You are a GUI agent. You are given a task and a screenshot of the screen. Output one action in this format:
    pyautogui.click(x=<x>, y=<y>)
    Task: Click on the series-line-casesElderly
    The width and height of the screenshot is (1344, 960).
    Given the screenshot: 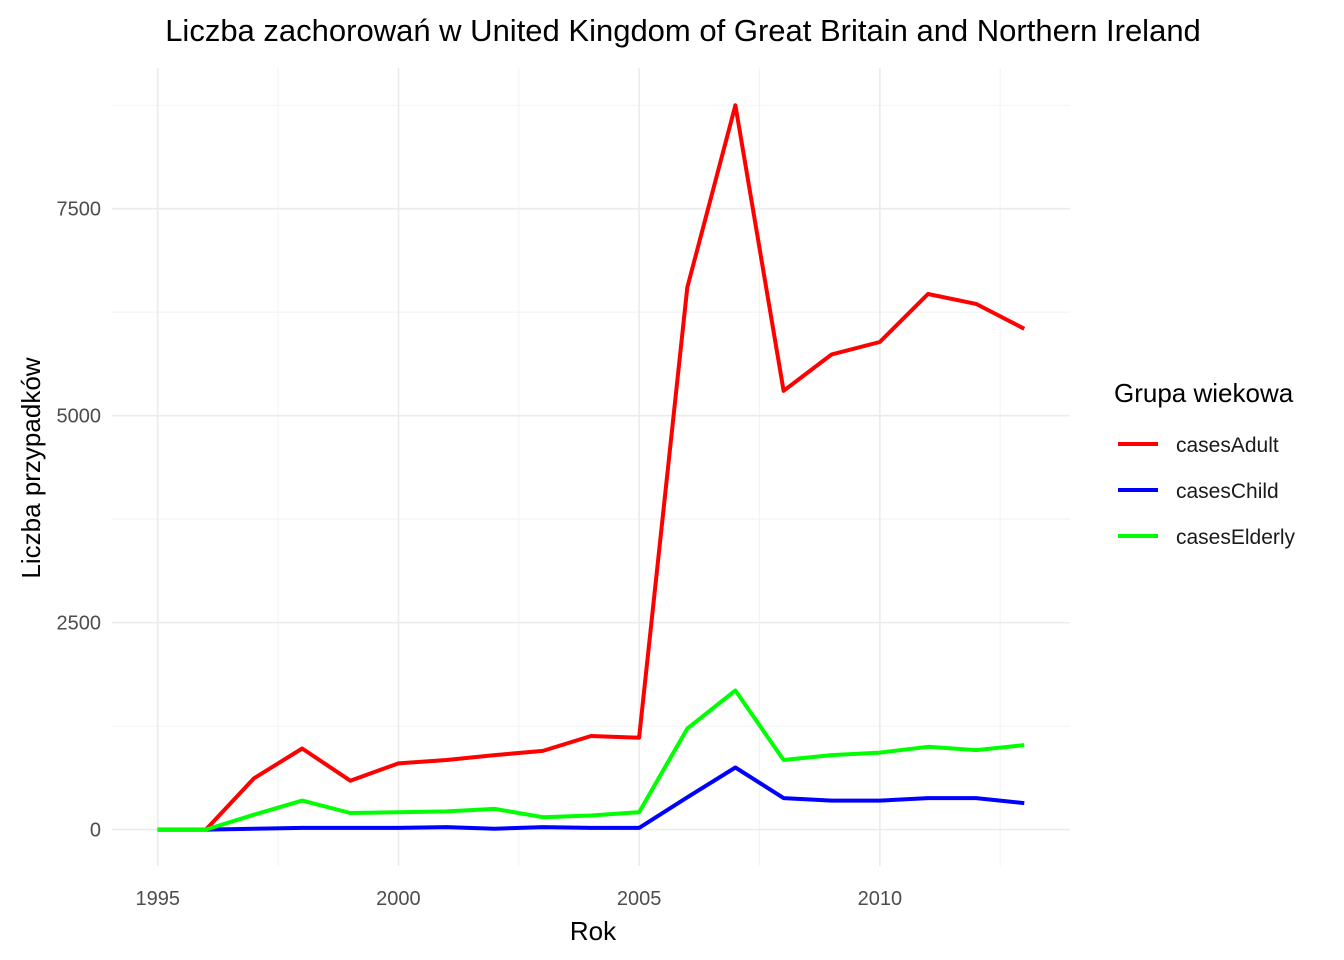 What is the action you would take?
    pyautogui.click(x=591, y=760)
    